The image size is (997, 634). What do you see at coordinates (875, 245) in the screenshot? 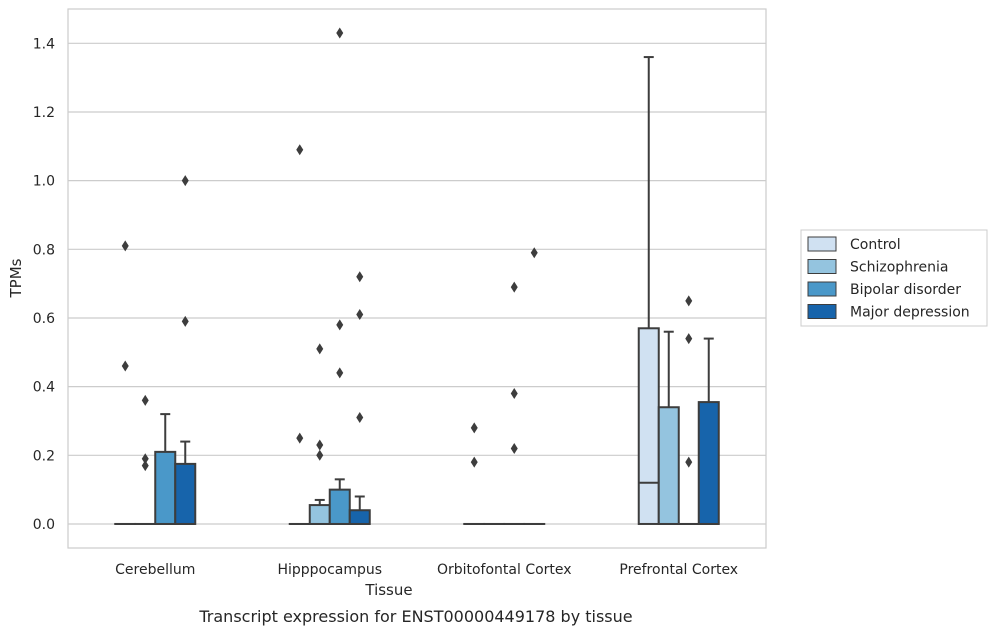
I see `legend-label: Control` at bounding box center [875, 245].